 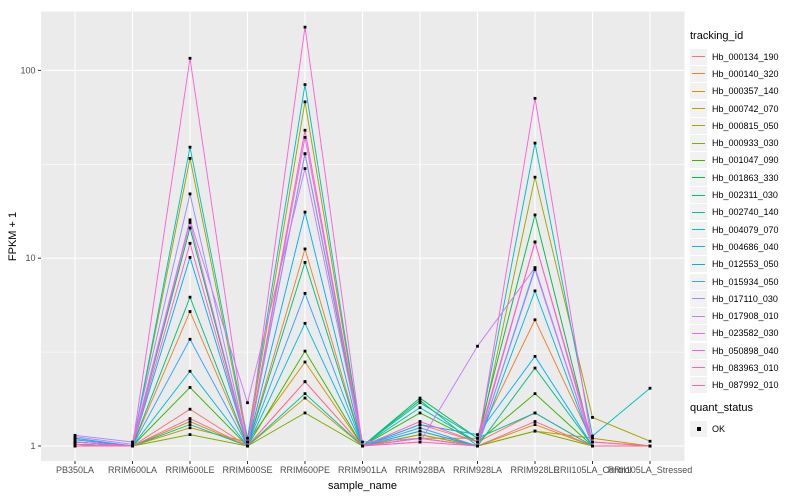 What do you see at coordinates (745, 177) in the screenshot?
I see `legend-item-label: Hb_001863_330` at bounding box center [745, 177].